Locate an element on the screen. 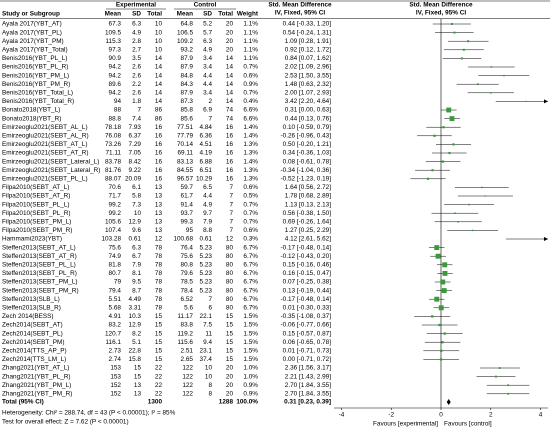 The height and width of the screenshot is (433, 550). table-cell: 12 is located at coordinates (159, 239).